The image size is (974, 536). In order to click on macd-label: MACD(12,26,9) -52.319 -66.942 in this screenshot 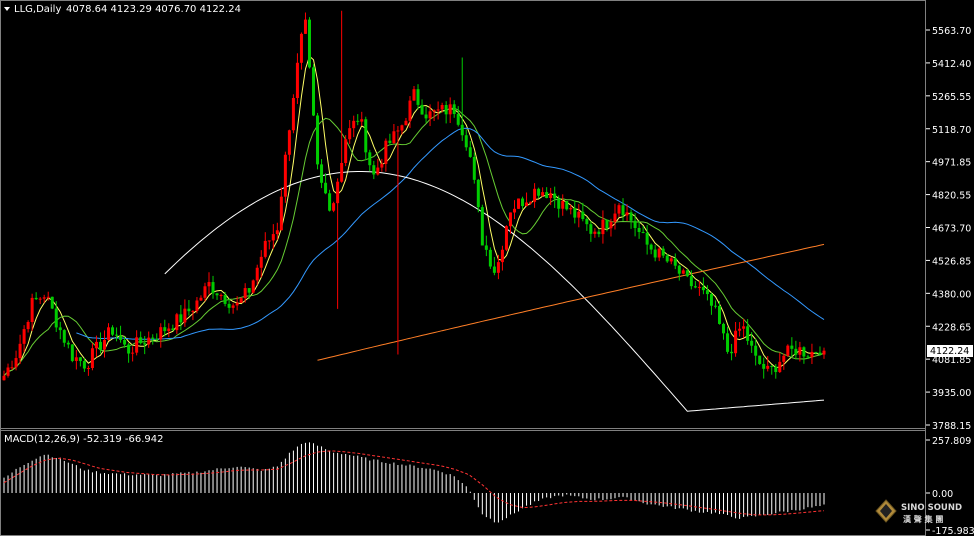, I will do `click(84, 439)`.